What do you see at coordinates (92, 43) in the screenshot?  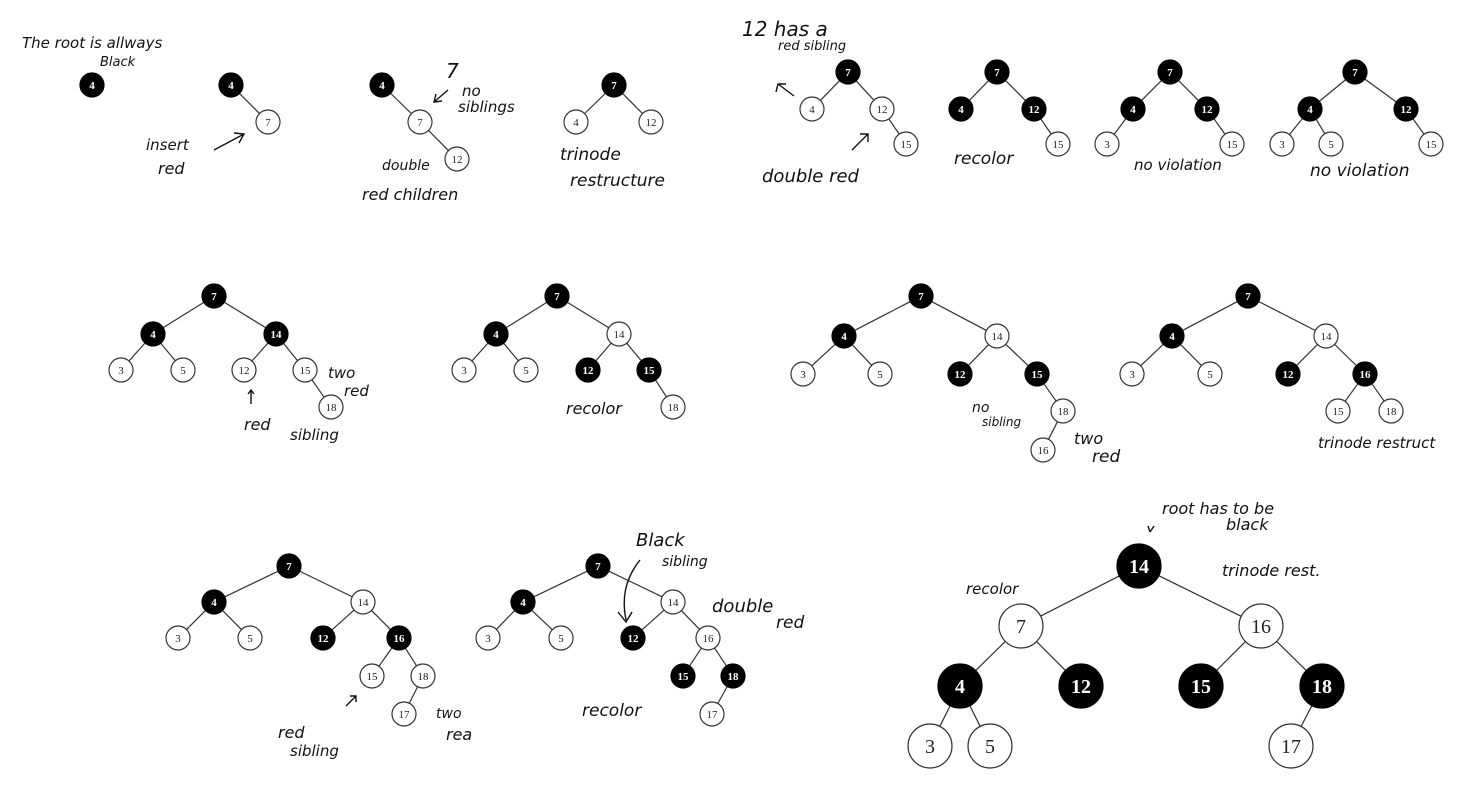 I see `annotation-root-black-line1: The root is allways` at bounding box center [92, 43].